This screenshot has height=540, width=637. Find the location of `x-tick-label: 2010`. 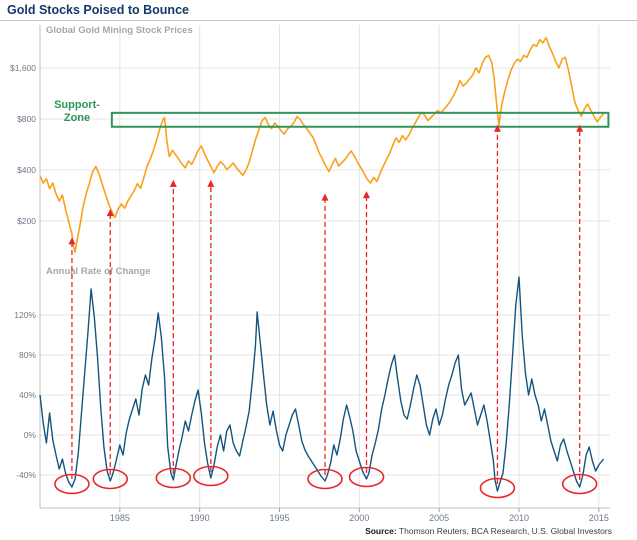

x-tick-label: 2010 is located at coordinates (519, 518).